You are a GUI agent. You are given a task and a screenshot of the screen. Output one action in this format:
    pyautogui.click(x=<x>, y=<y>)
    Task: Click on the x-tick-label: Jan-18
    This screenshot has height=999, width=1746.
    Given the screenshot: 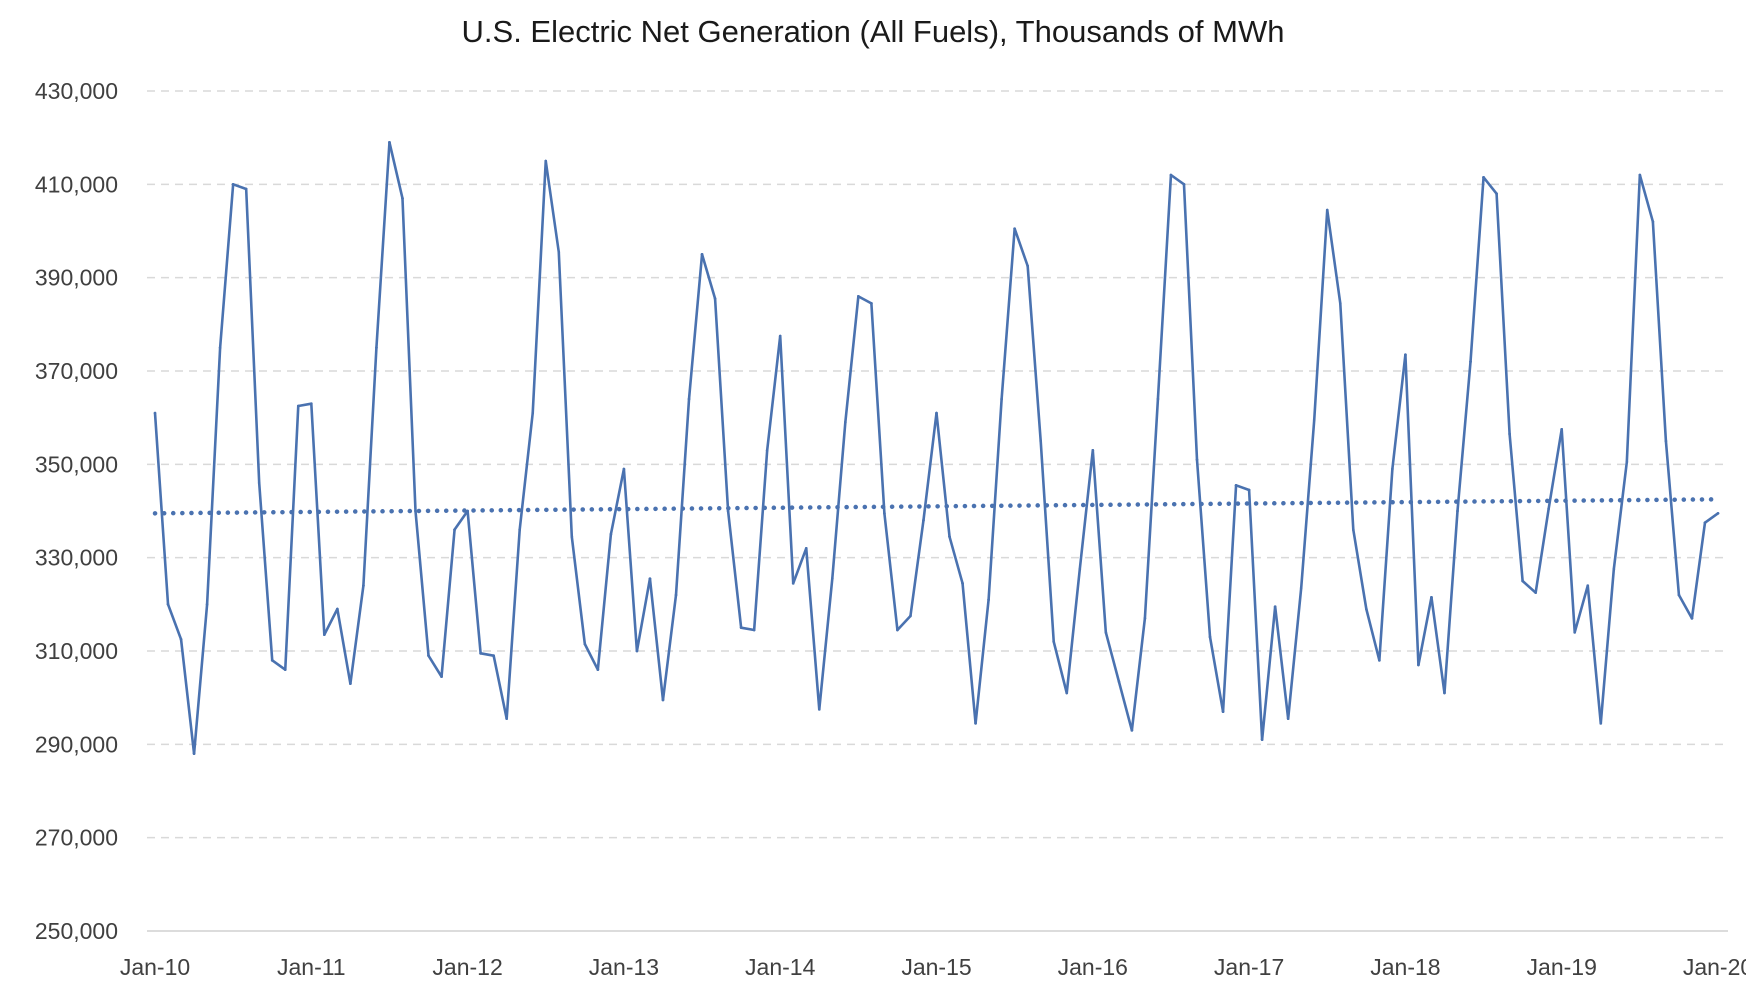 What is the action you would take?
    pyautogui.click(x=1405, y=967)
    